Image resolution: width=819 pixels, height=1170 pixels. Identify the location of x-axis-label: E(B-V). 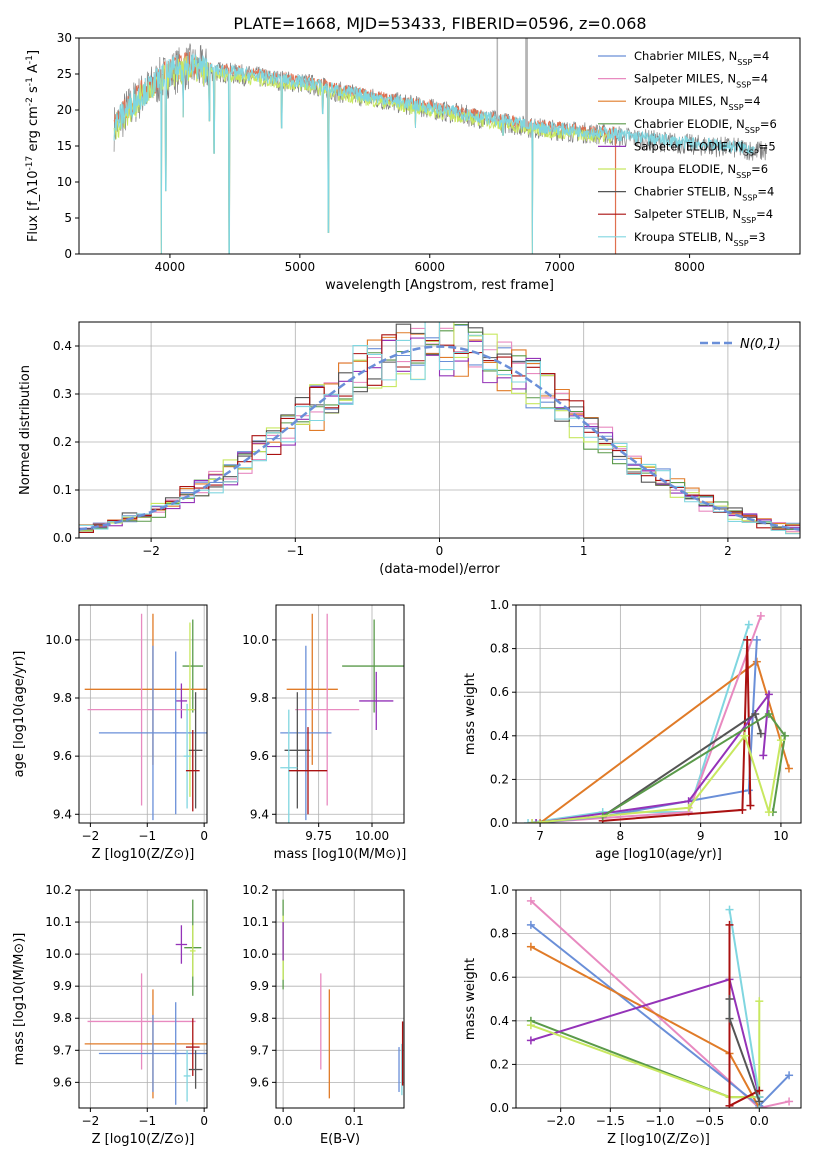
(340, 1139).